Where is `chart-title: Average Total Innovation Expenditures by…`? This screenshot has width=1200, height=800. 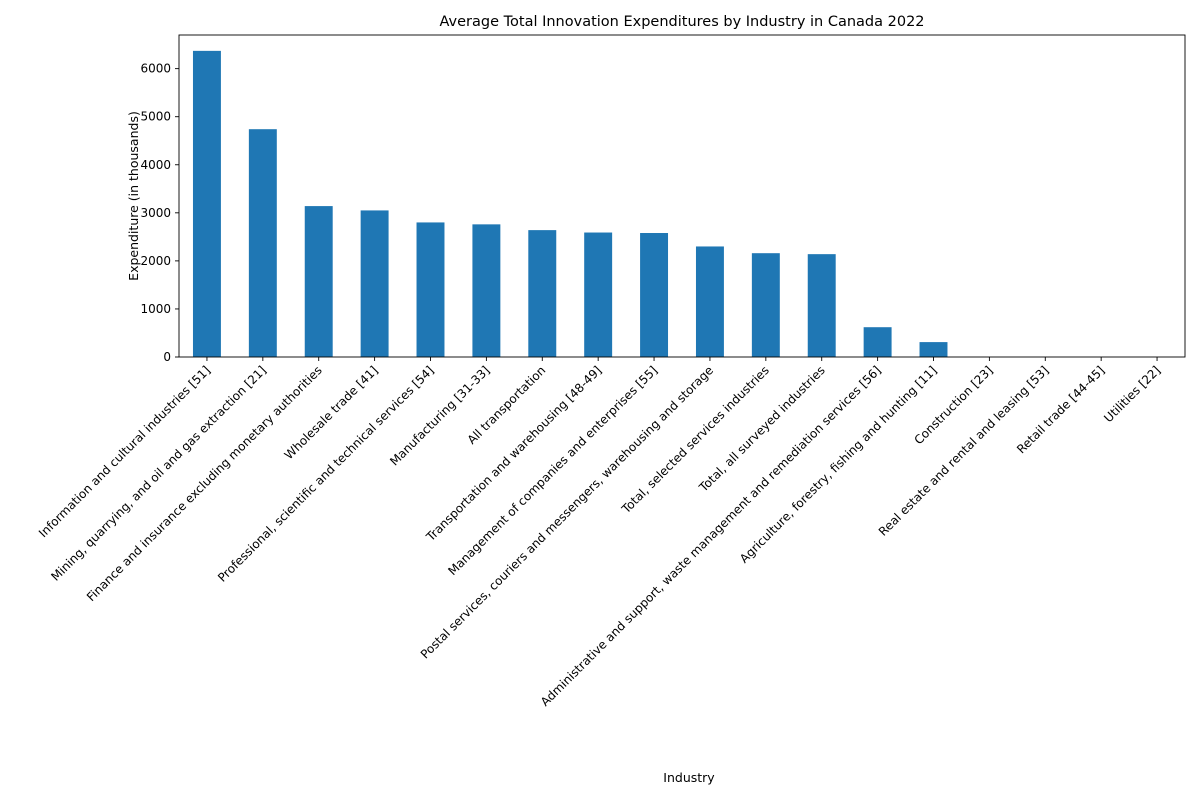
chart-title: Average Total Innovation Expenditures by… is located at coordinates (681, 22).